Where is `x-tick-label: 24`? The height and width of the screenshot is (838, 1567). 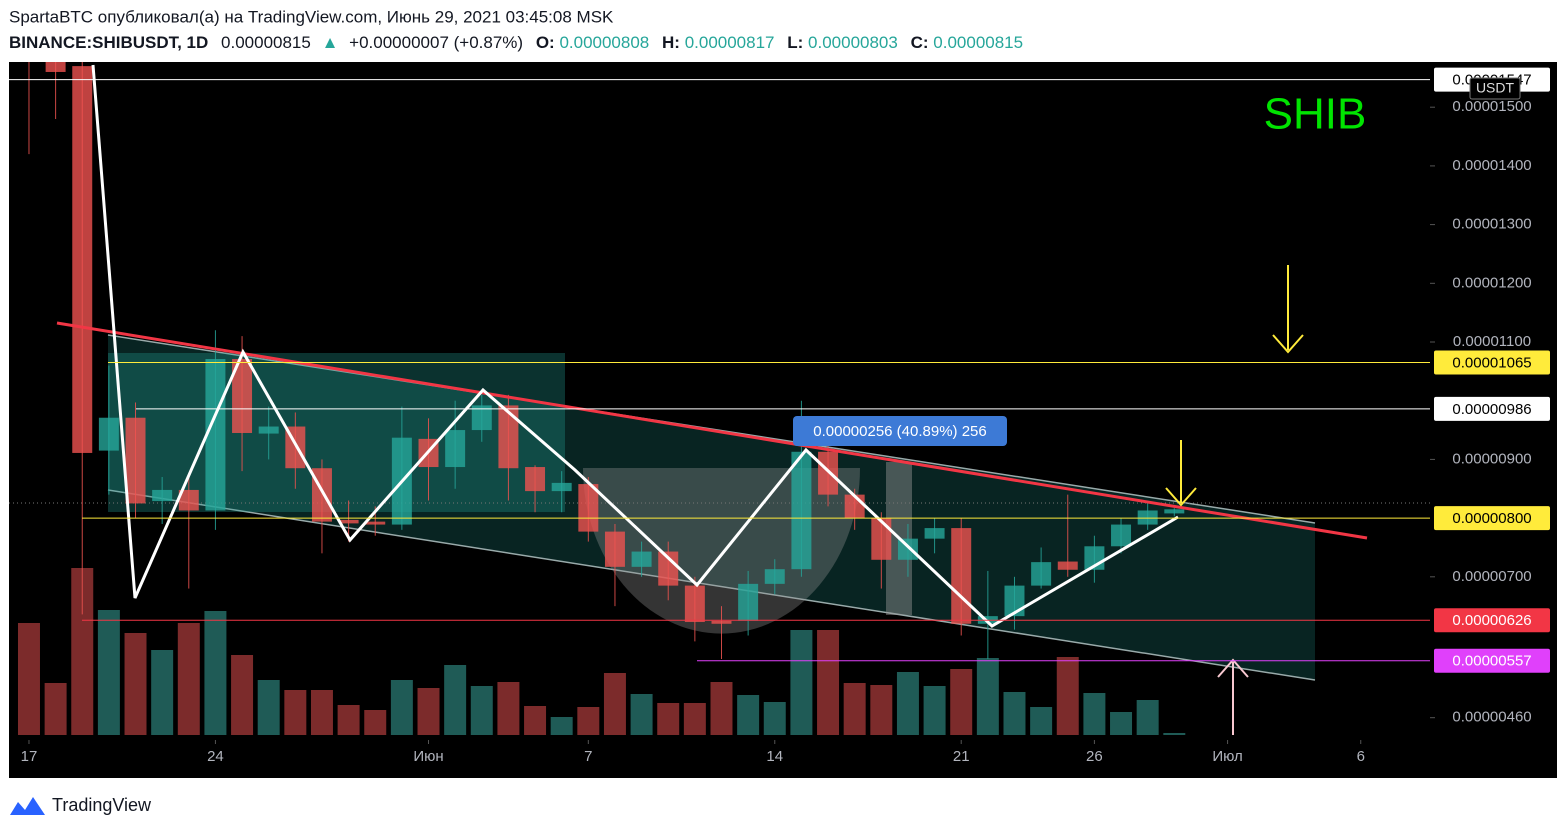 x-tick-label: 24 is located at coordinates (215, 756).